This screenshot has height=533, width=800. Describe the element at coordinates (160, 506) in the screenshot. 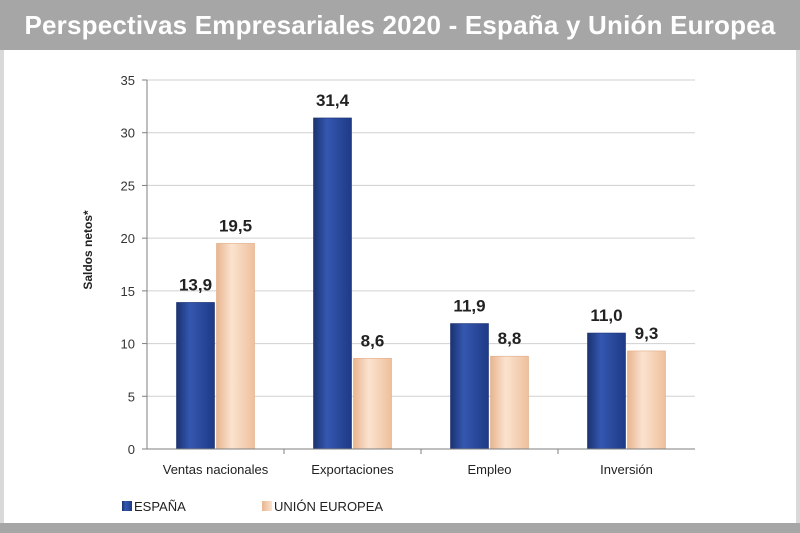

I see `legend-label-espana: ESPAÑA` at that location.